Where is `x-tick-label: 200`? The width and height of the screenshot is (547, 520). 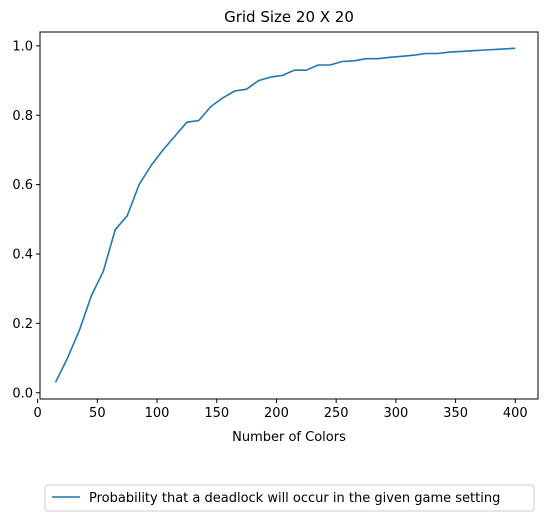 x-tick-label: 200 is located at coordinates (276, 413).